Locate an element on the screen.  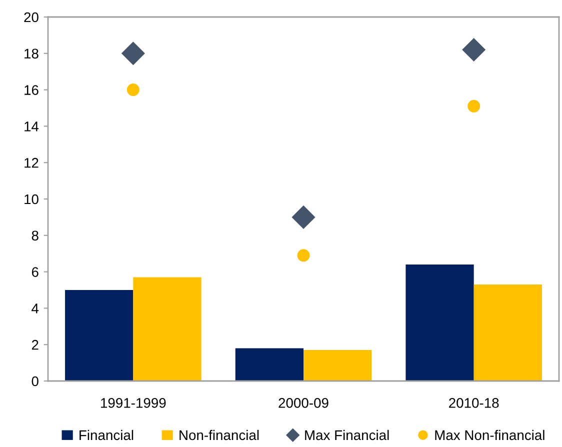
y-tick-label: 10 is located at coordinates (31, 199).